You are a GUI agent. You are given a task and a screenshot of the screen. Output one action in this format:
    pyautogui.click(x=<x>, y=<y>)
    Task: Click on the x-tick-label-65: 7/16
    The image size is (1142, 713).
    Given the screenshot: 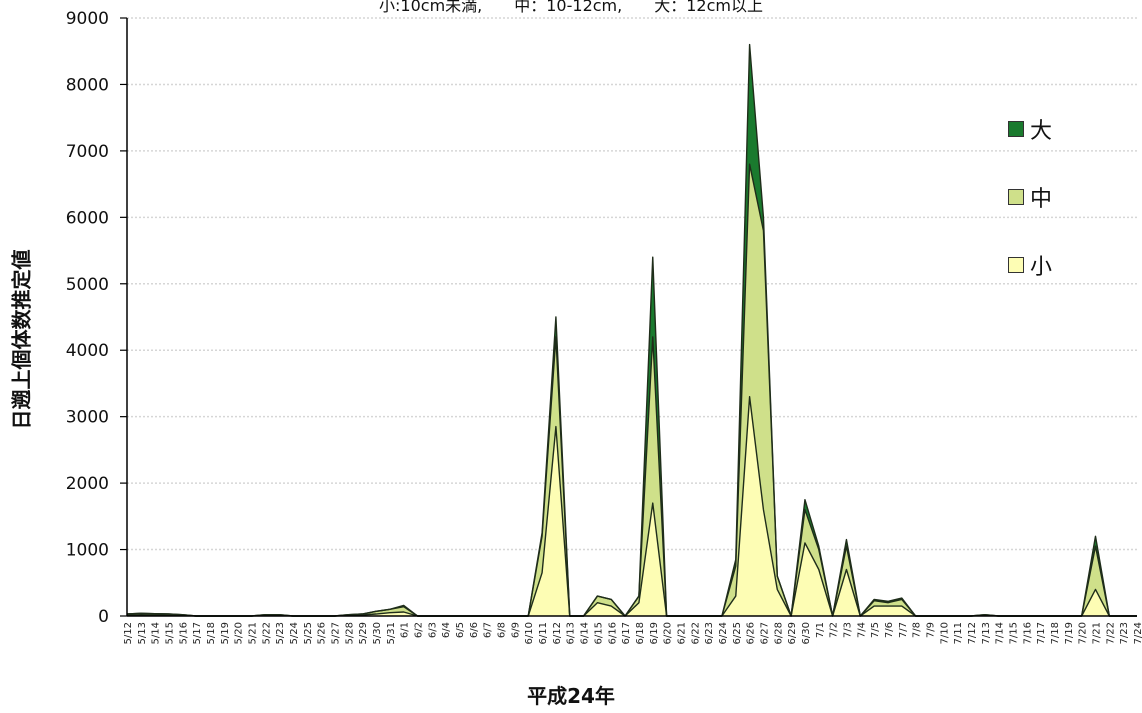 What is the action you would take?
    pyautogui.click(x=1027, y=633)
    